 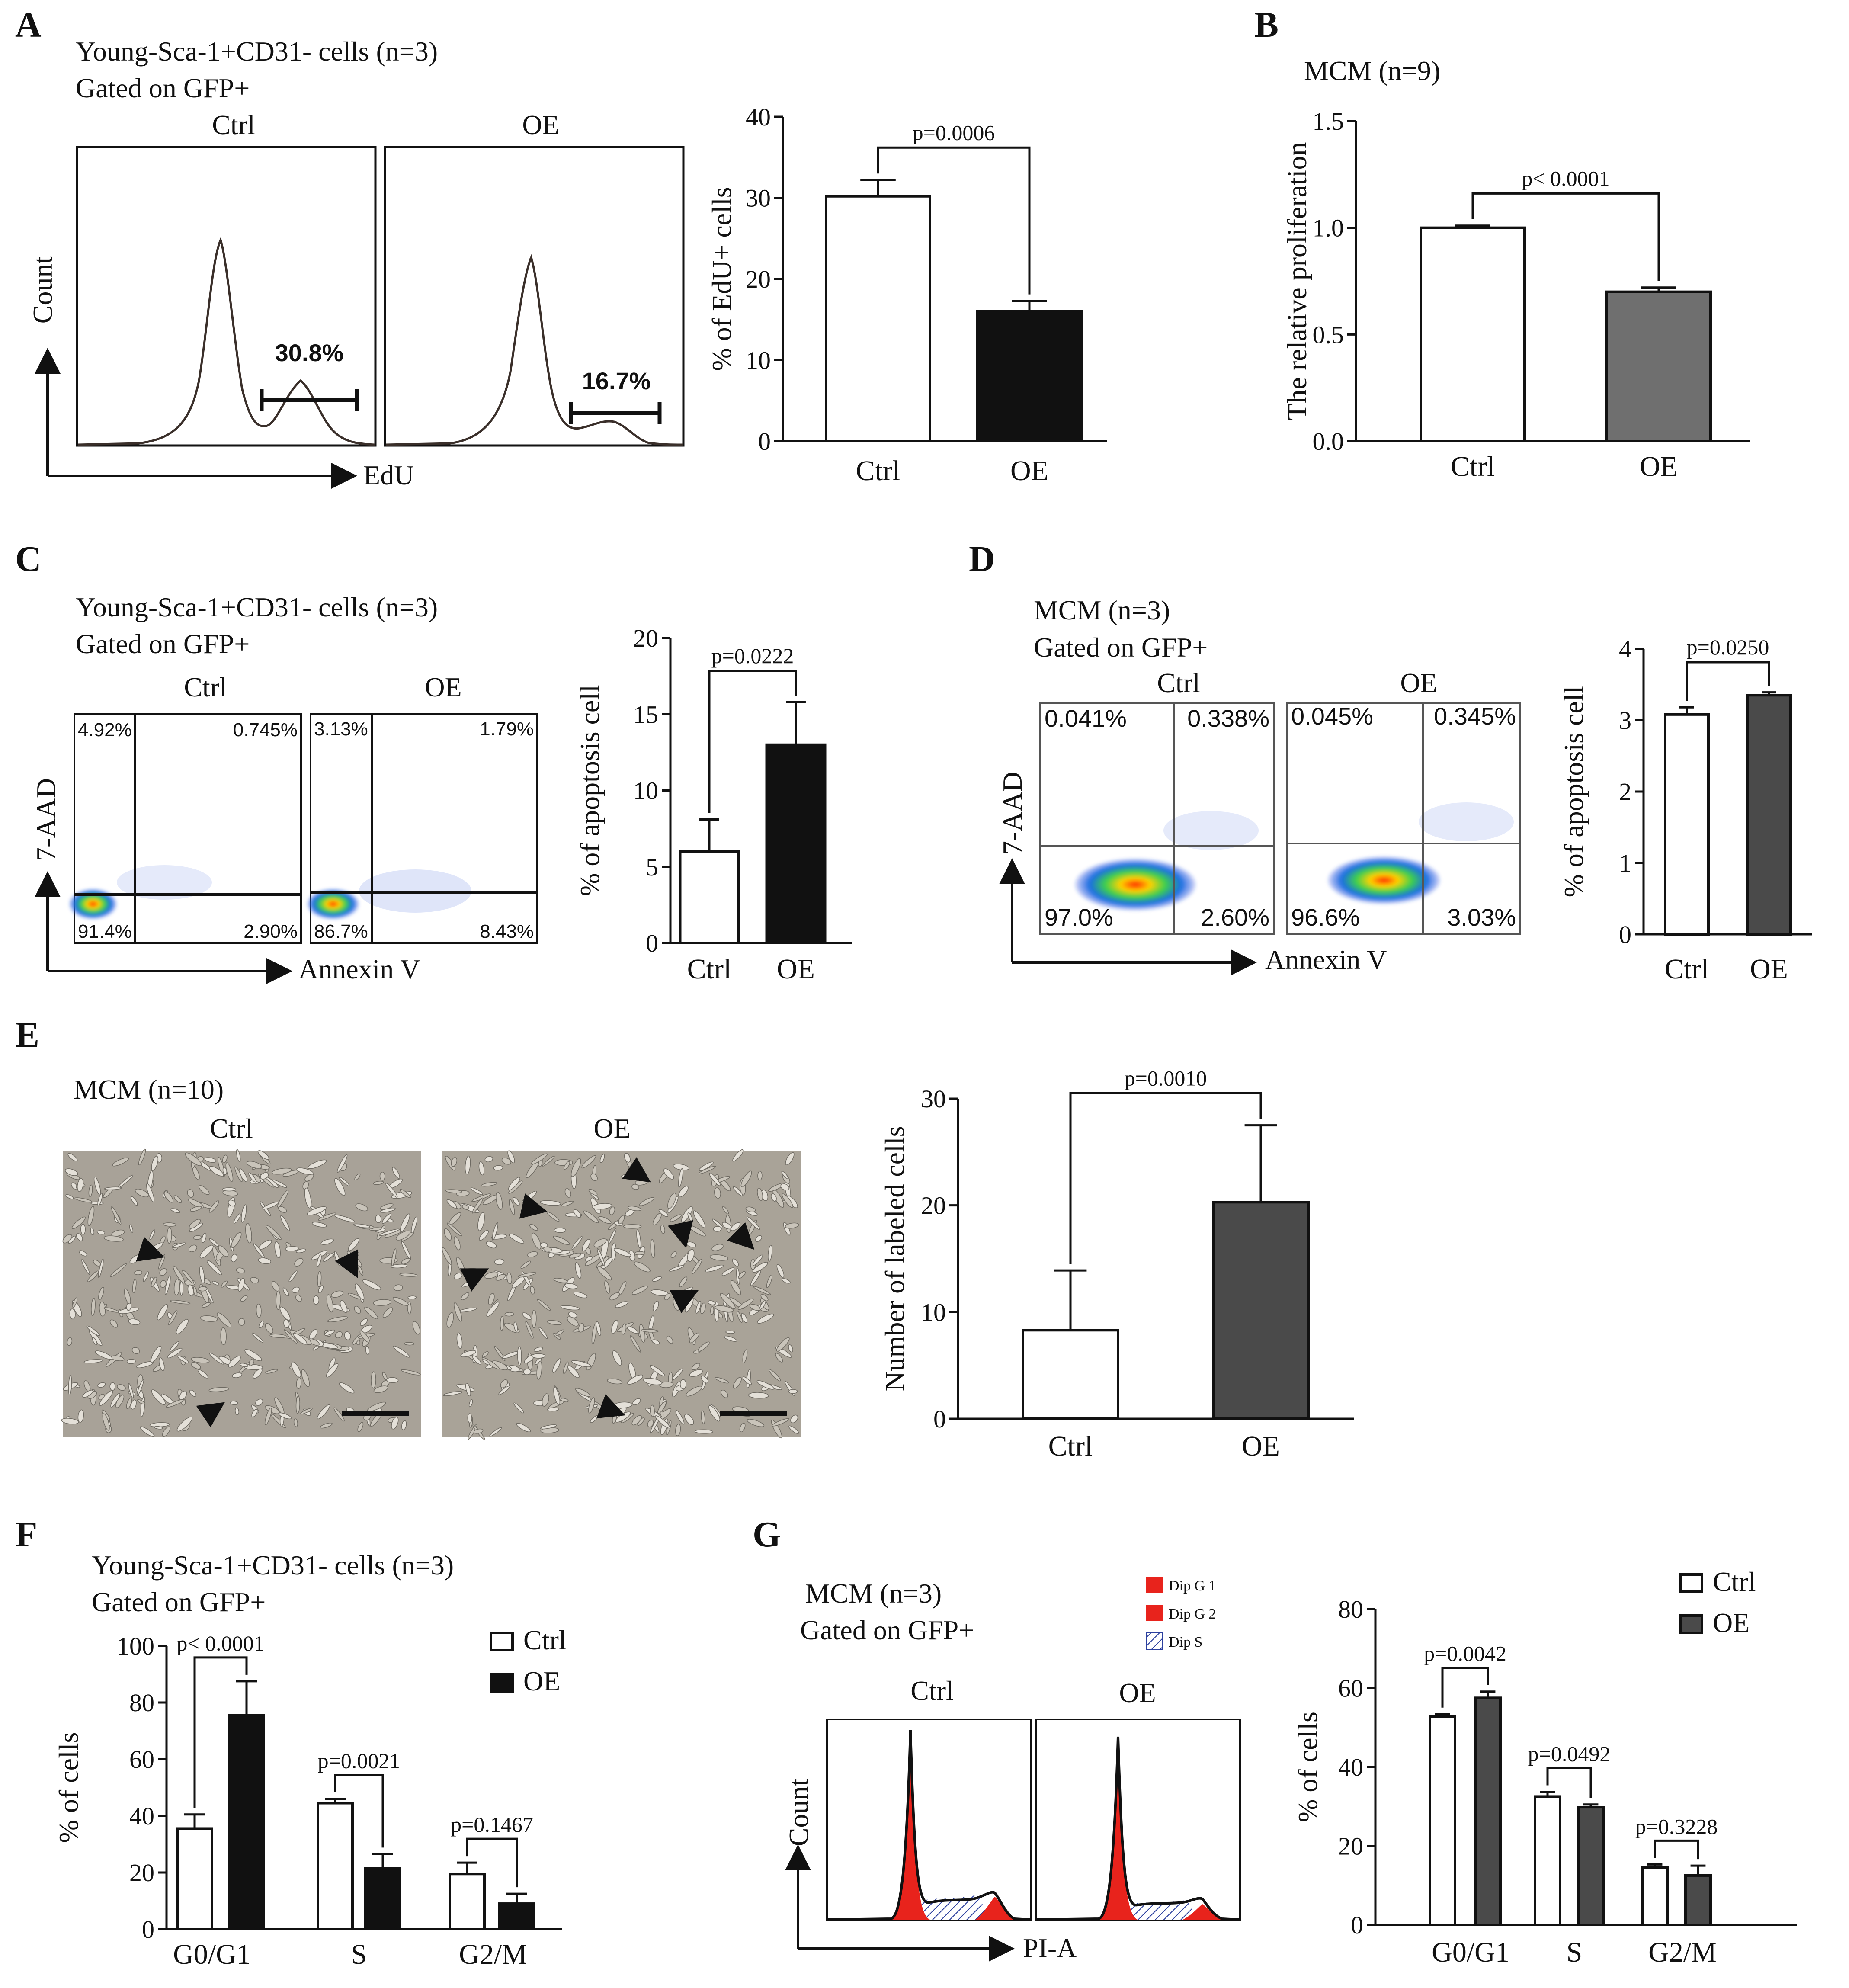 What do you see at coordinates (1166, 1078) in the screenshot?
I see `p-value-e: p=0.0010` at bounding box center [1166, 1078].